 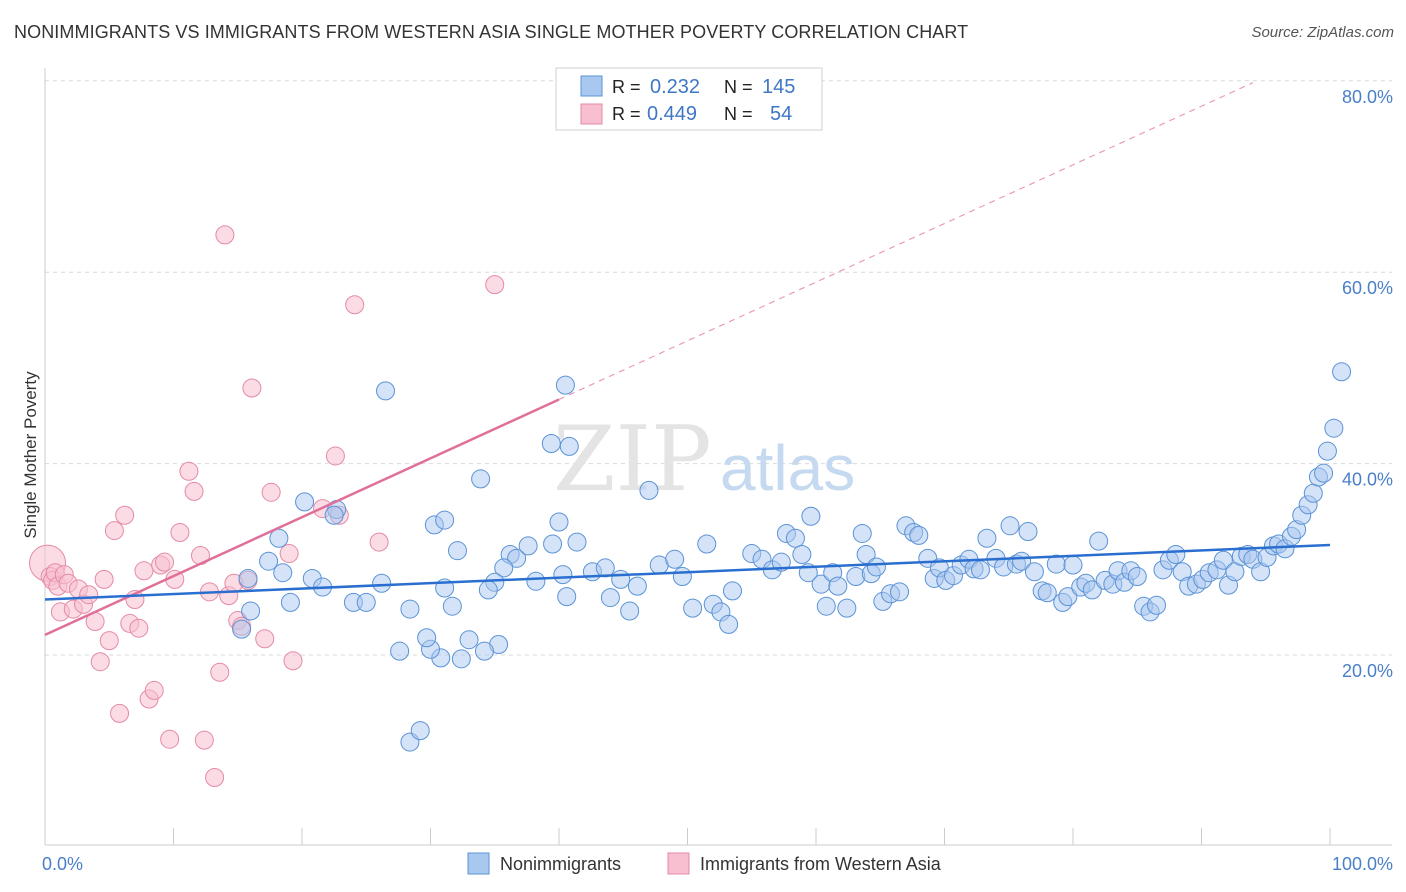 I want to click on y-axis-label: Single Mother Poverty, so click(x=30, y=455).